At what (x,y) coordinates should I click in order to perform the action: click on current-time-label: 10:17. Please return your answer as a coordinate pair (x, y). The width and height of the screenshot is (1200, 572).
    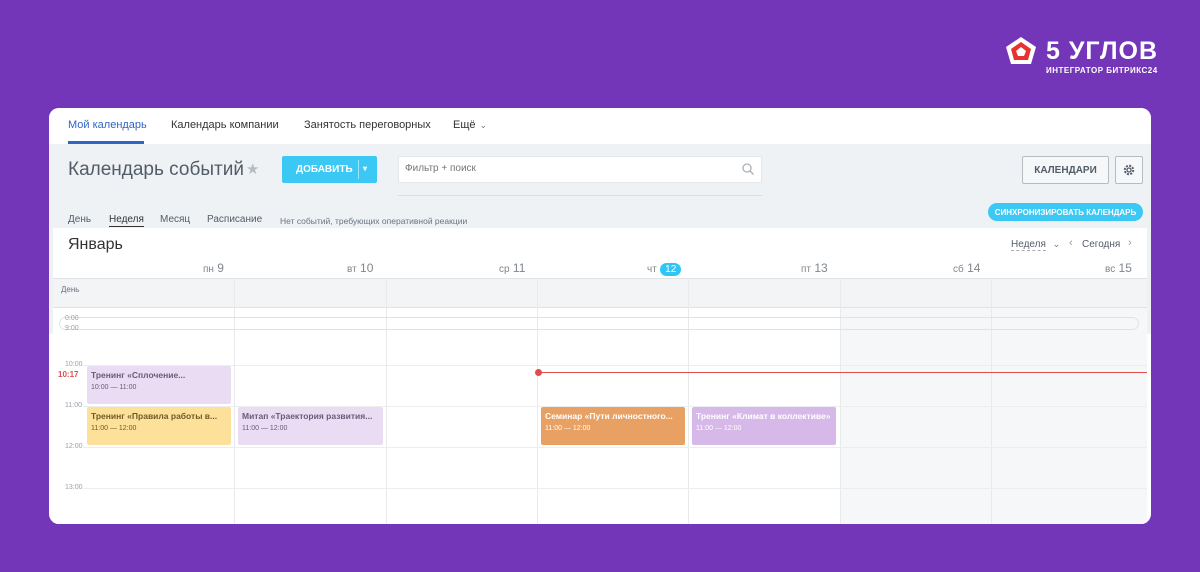
    Looking at the image, I should click on (68, 374).